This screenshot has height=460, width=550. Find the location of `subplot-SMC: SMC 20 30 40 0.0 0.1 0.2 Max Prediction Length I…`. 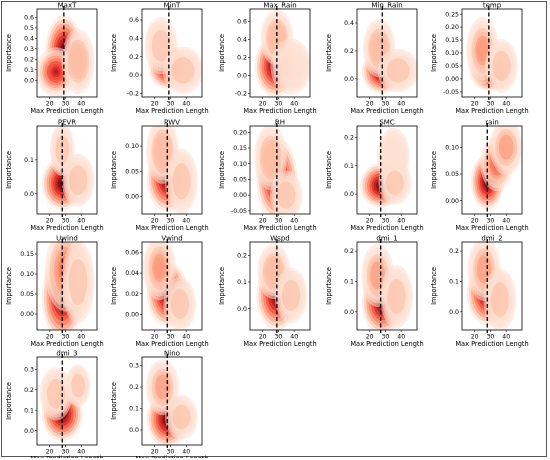

subplot-SMC: SMC 20 30 40 0.0 0.1 0.2 Max Prediction Length I… is located at coordinates (374, 176).